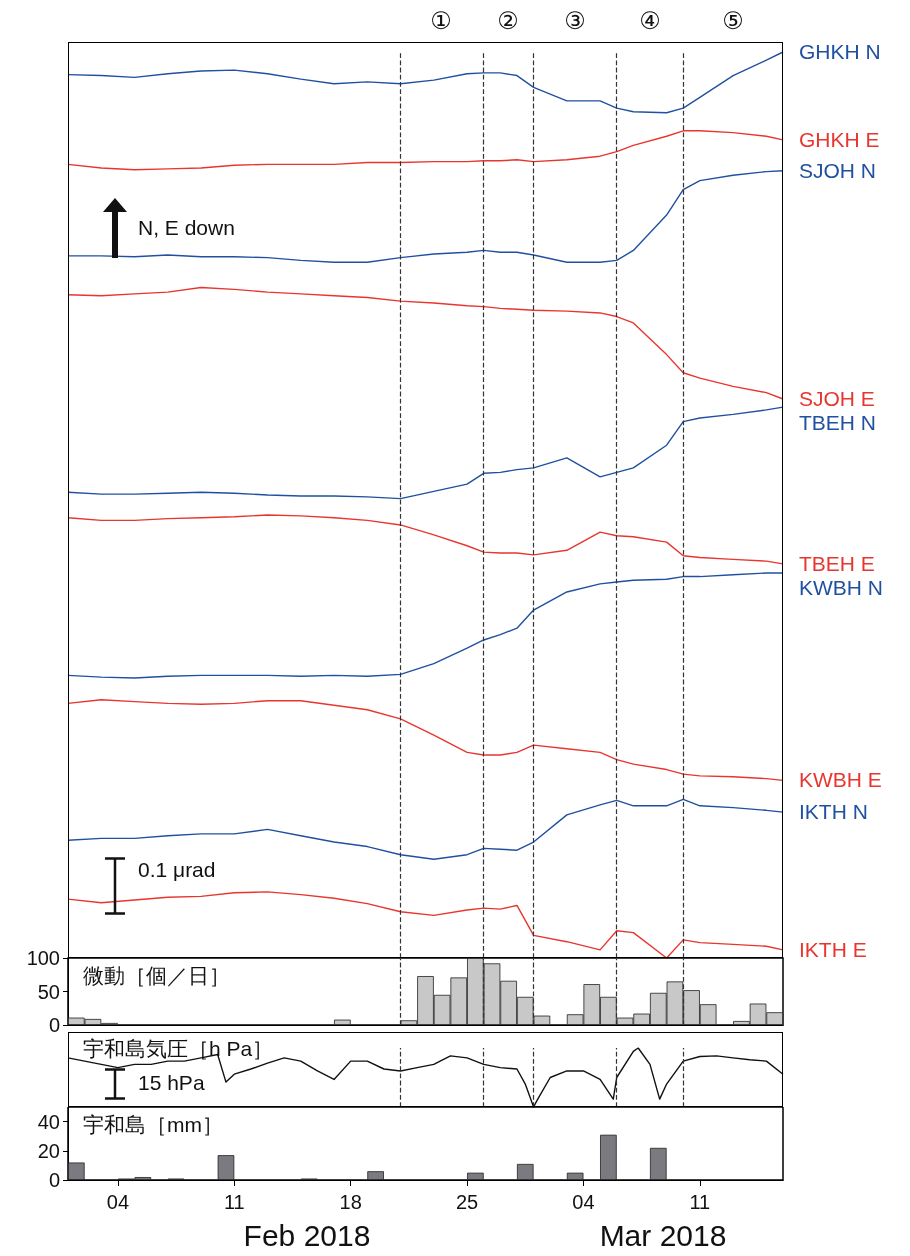 Image resolution: width=910 pixels, height=1256 pixels. Describe the element at coordinates (441, 20) in the screenshot. I see `text: ①` at that location.